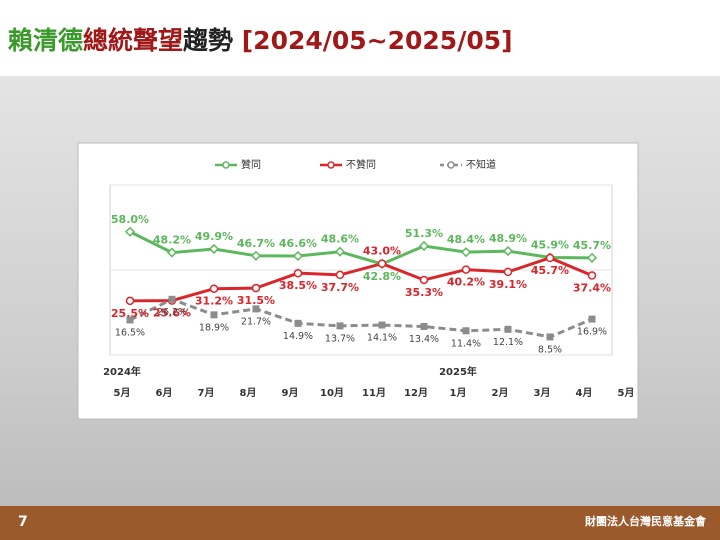 The height and width of the screenshot is (540, 720). Describe the element at coordinates (424, 292) in the screenshot. I see `data-label: 35.3%` at that location.